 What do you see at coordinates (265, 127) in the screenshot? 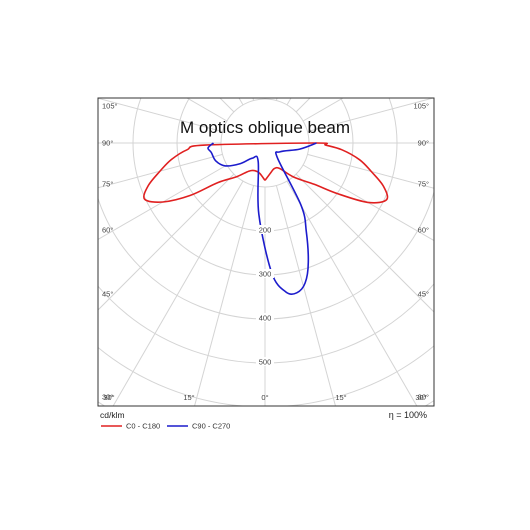
I see `chart-title: M optics oblique beam` at bounding box center [265, 127].